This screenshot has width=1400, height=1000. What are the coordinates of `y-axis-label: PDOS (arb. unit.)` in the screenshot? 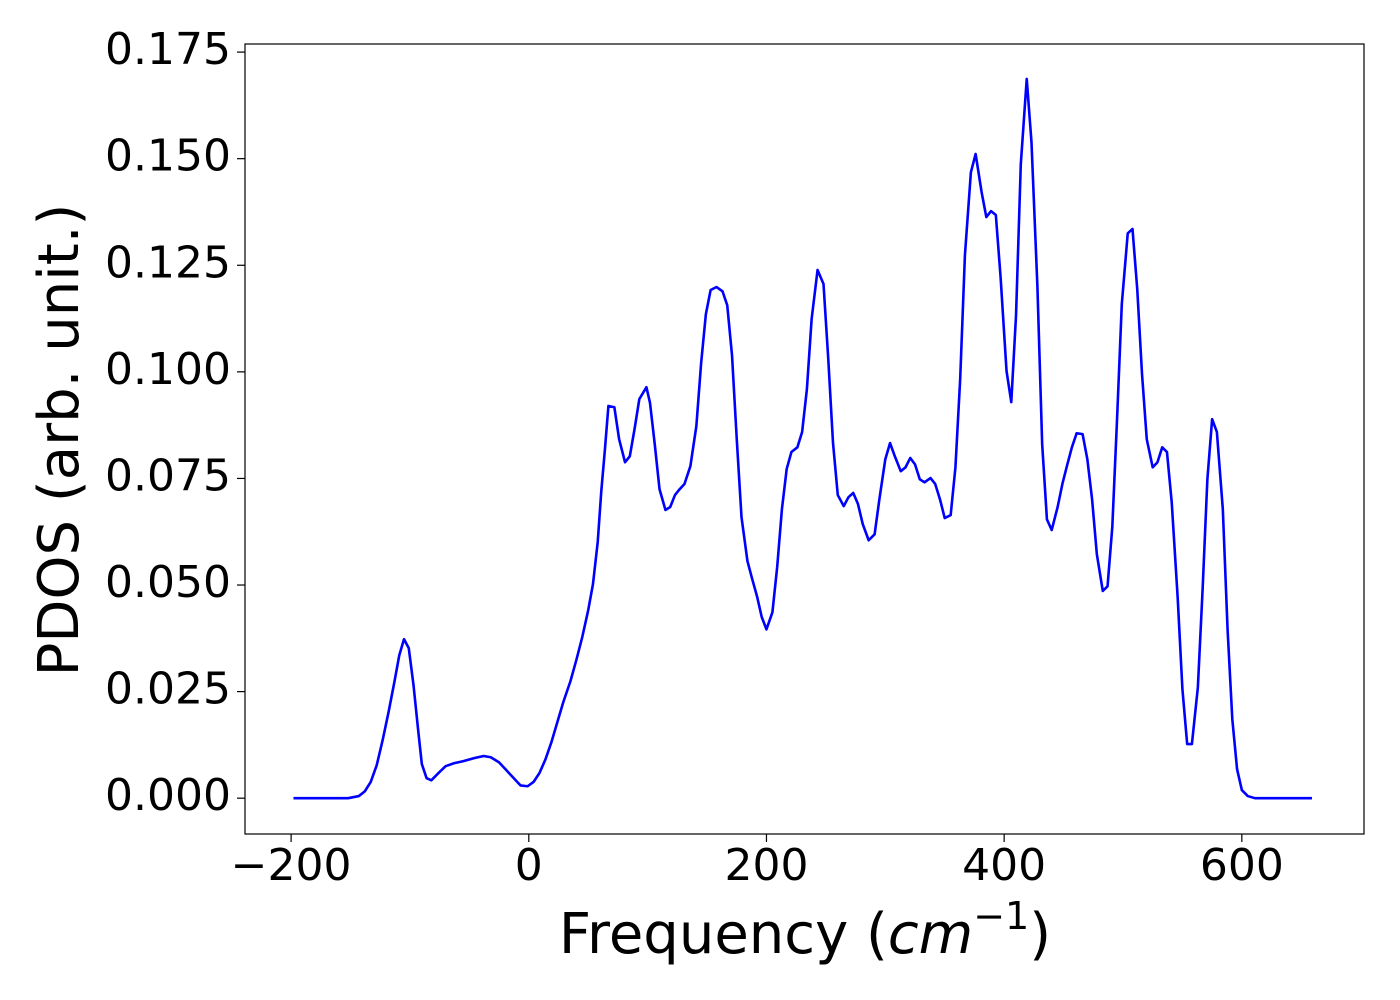 It's located at (59, 440).